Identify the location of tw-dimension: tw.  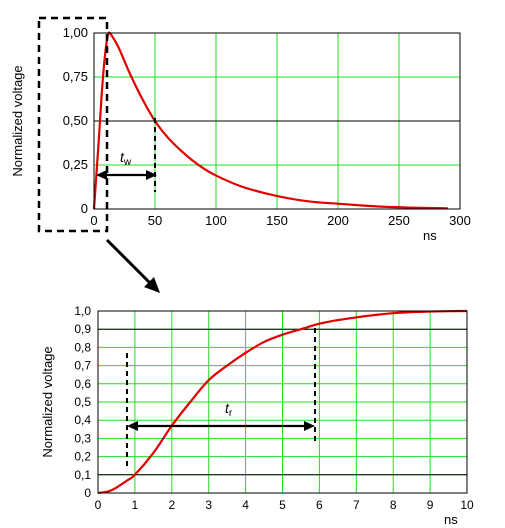
(126, 155).